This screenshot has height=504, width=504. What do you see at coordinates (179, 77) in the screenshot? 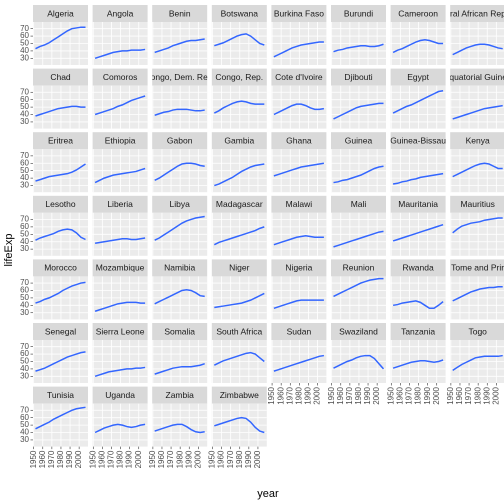
I see `facet-label: Congo, Dem. Rep.` at bounding box center [179, 77].